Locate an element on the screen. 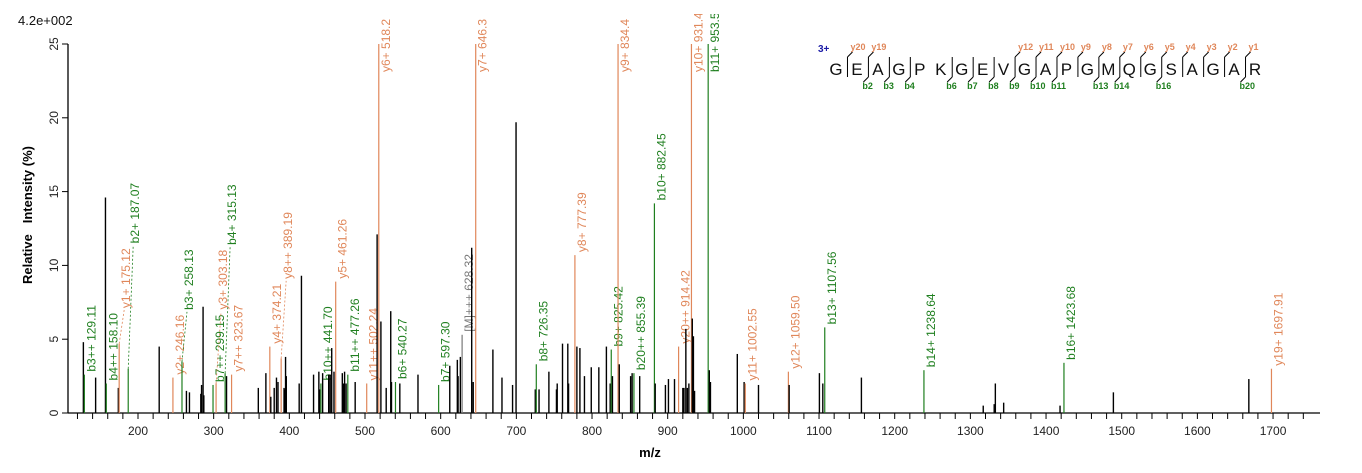 This screenshot has height=473, width=1362. peak-label: b13+ 1107.56 is located at coordinates (832, 287).